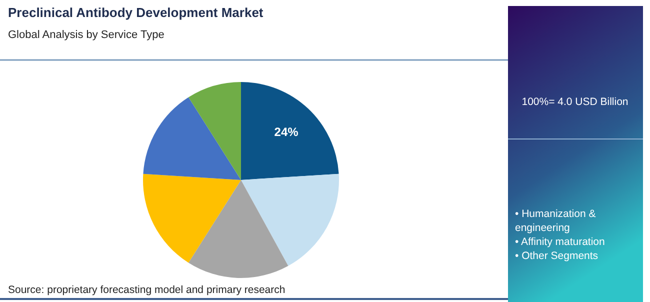  I want to click on text: • Affinity maturation, so click(560, 242).